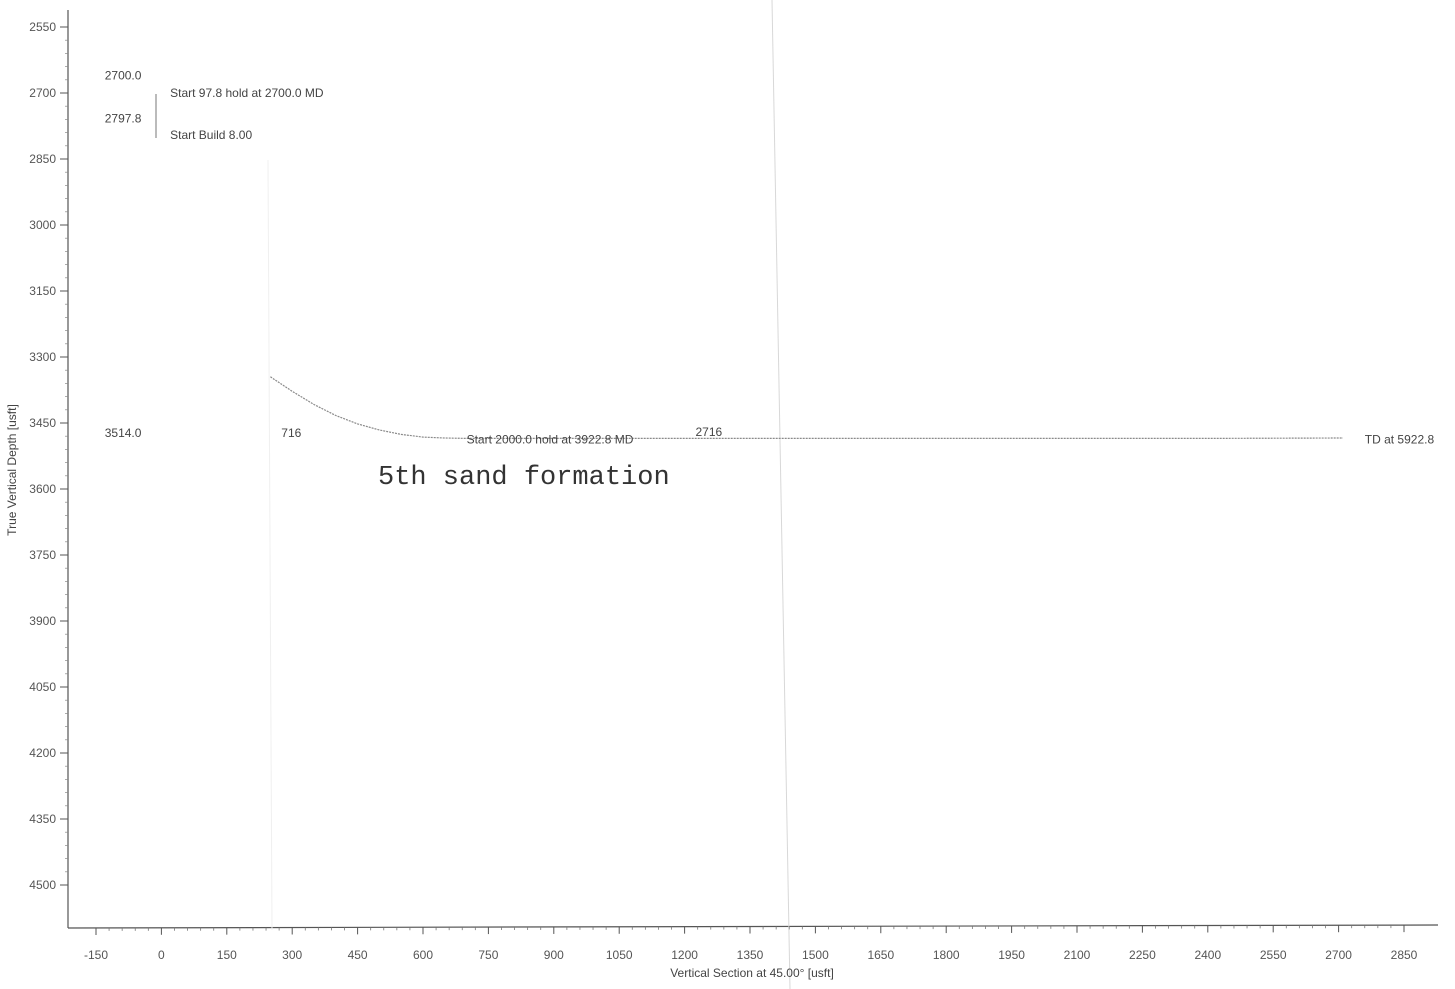 This screenshot has height=989, width=1455. What do you see at coordinates (42, 225) in the screenshot?
I see `y-tick-label: 3000` at bounding box center [42, 225].